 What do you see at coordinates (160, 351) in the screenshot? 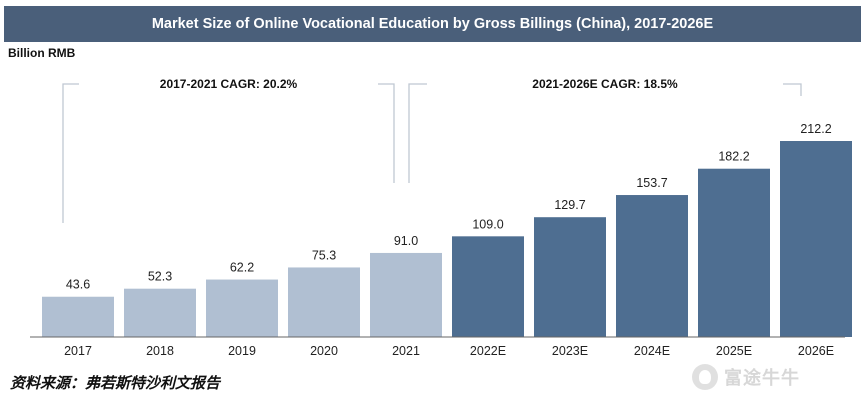
I see `x-tick-2018: 2018` at bounding box center [160, 351].